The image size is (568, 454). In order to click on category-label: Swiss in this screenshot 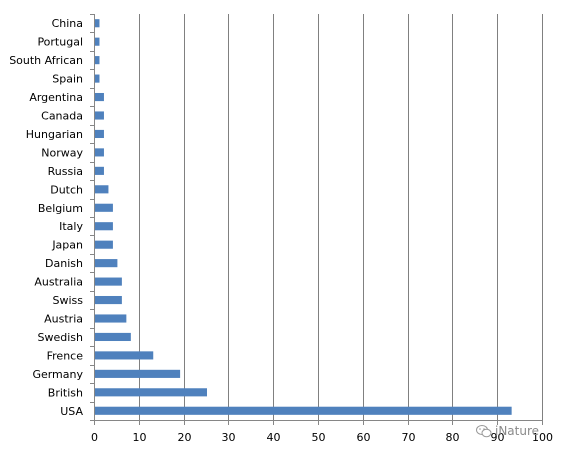, I will do `click(68, 300)`.